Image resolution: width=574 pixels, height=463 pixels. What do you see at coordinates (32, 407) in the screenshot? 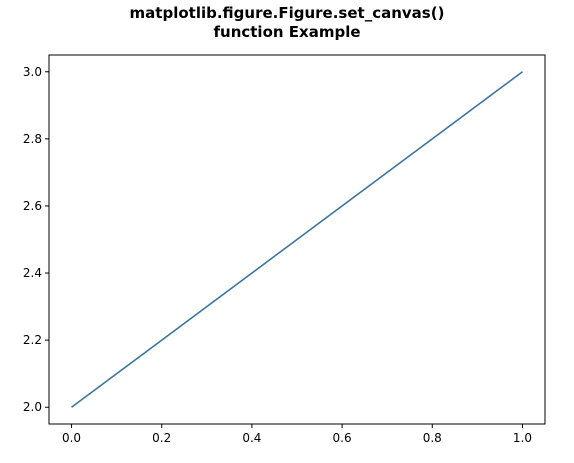
I see `y-tick-label: 2.0` at bounding box center [32, 407].